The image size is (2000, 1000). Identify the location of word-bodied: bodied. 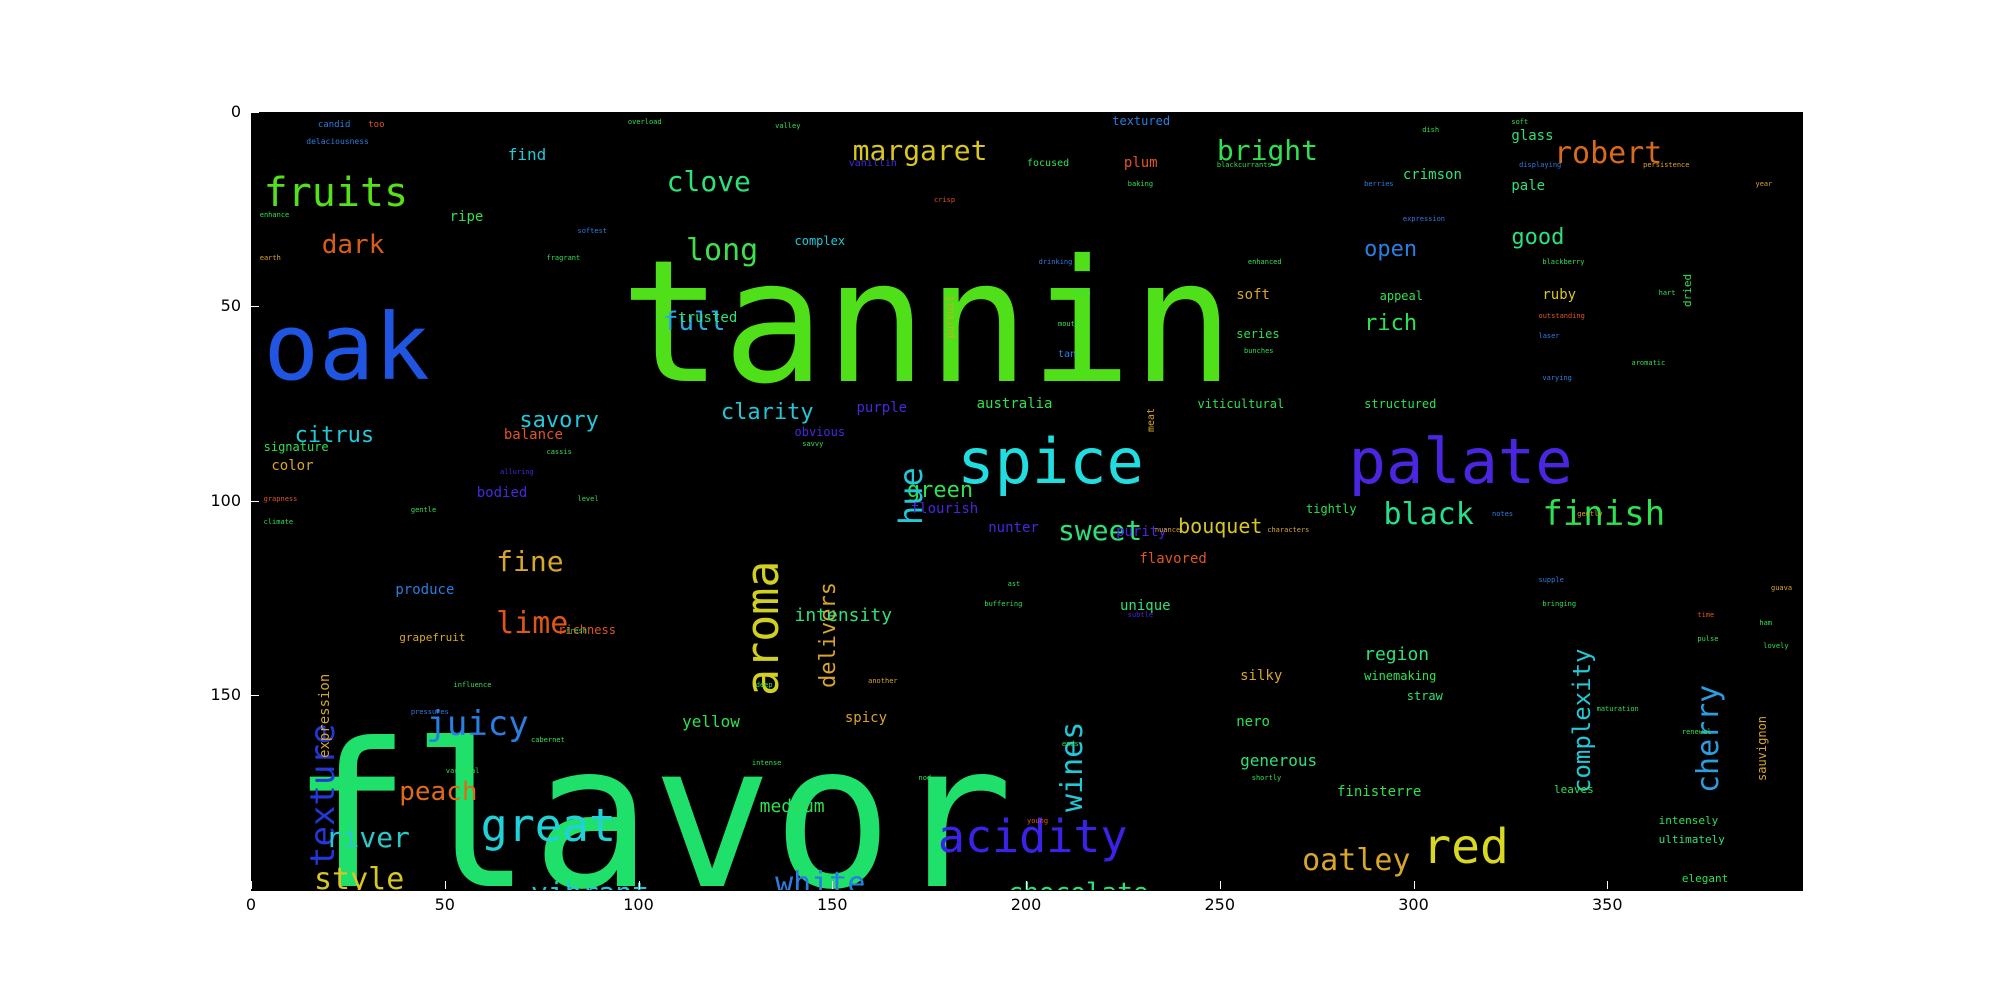
(502, 493).